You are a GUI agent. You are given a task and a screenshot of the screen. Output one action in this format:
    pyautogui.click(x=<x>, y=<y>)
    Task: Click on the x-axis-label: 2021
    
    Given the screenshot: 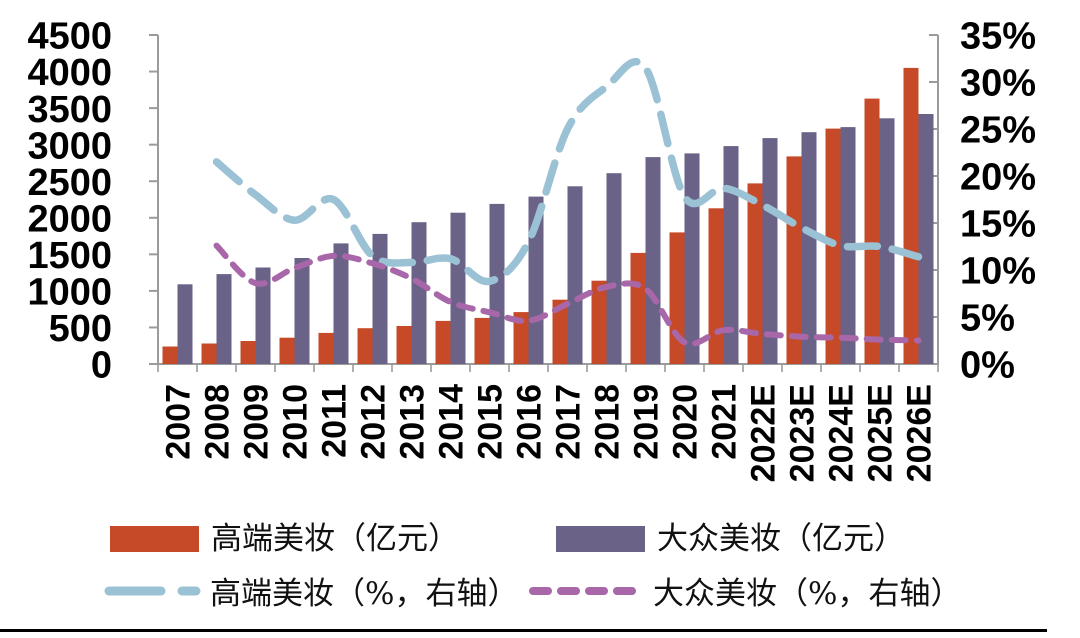 What is the action you would take?
    pyautogui.click(x=725, y=422)
    